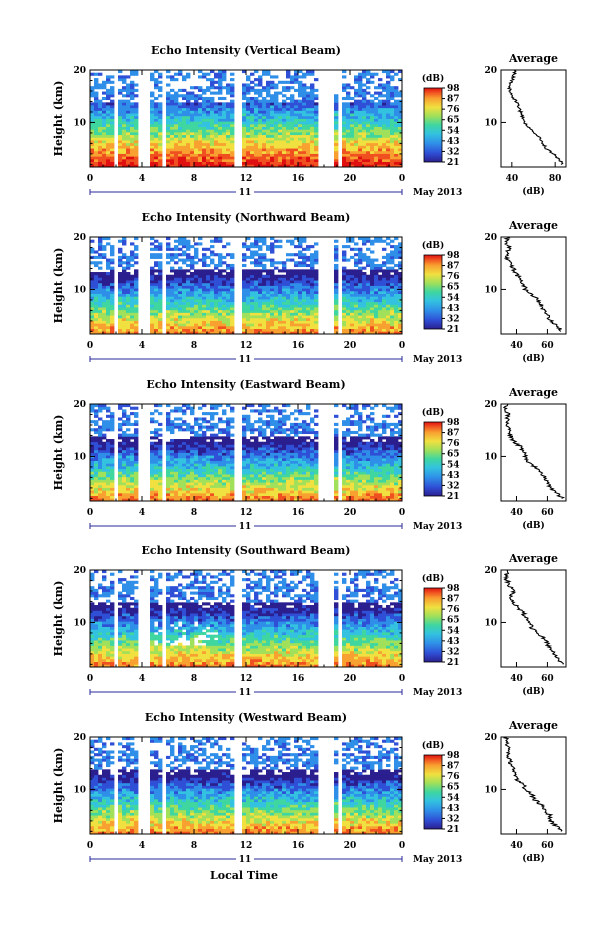 The image size is (616, 929). What do you see at coordinates (79, 405) in the screenshot?
I see `y-tick-label: 20` at bounding box center [79, 405].